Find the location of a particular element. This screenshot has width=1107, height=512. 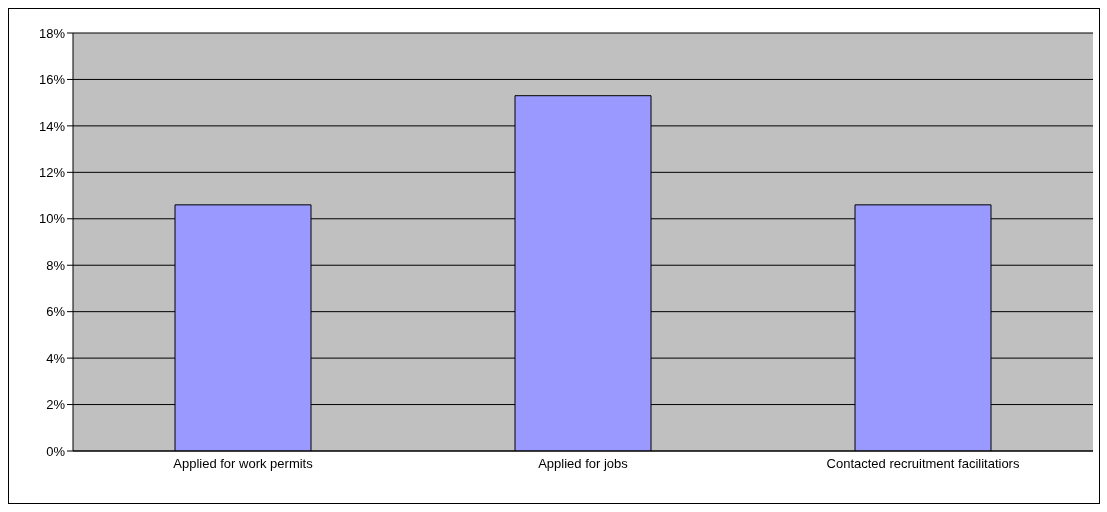

y-tick-label: 18% is located at coordinates (52, 33).